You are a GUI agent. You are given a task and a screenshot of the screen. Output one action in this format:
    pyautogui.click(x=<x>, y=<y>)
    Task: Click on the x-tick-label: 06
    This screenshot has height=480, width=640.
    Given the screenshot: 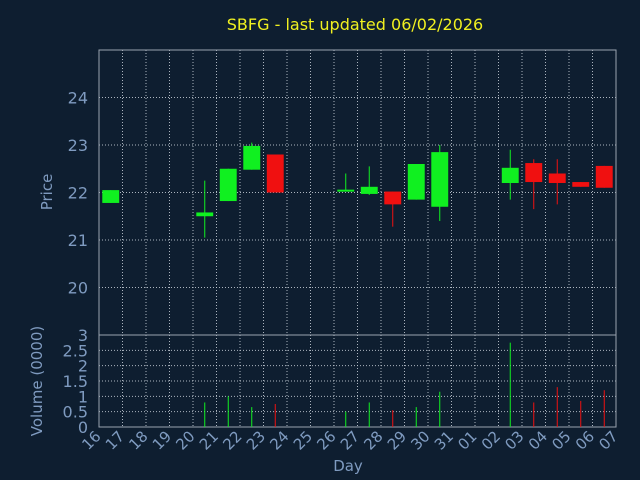 What is the action you would take?
    pyautogui.click(x=585, y=440)
    